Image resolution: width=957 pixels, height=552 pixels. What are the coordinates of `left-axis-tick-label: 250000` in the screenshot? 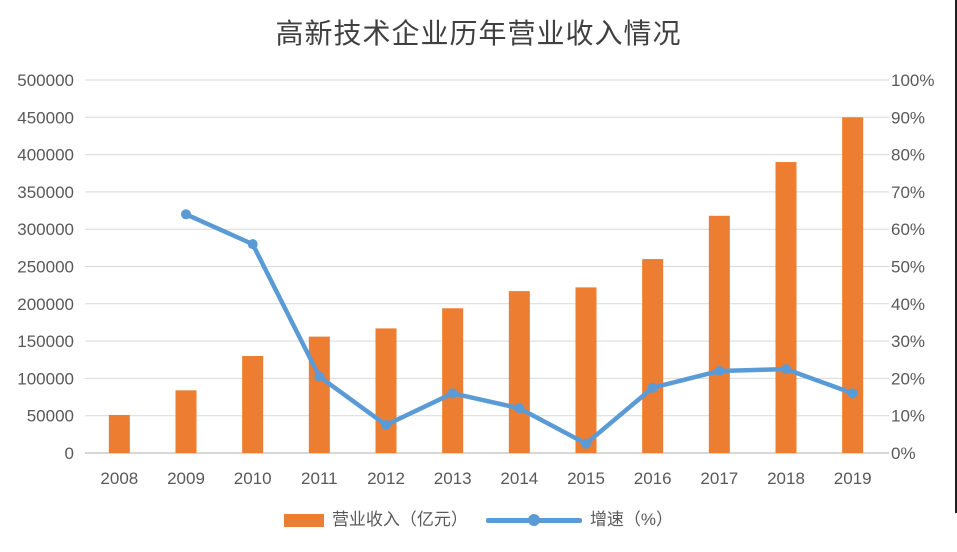 It's located at (45, 267).